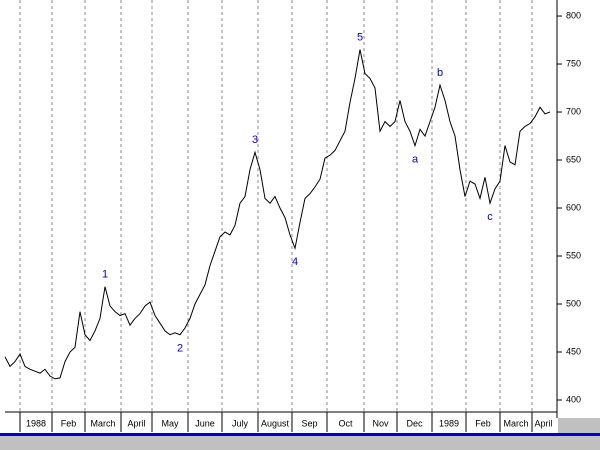  I want to click on x-tick-label: Oct, so click(345, 423).